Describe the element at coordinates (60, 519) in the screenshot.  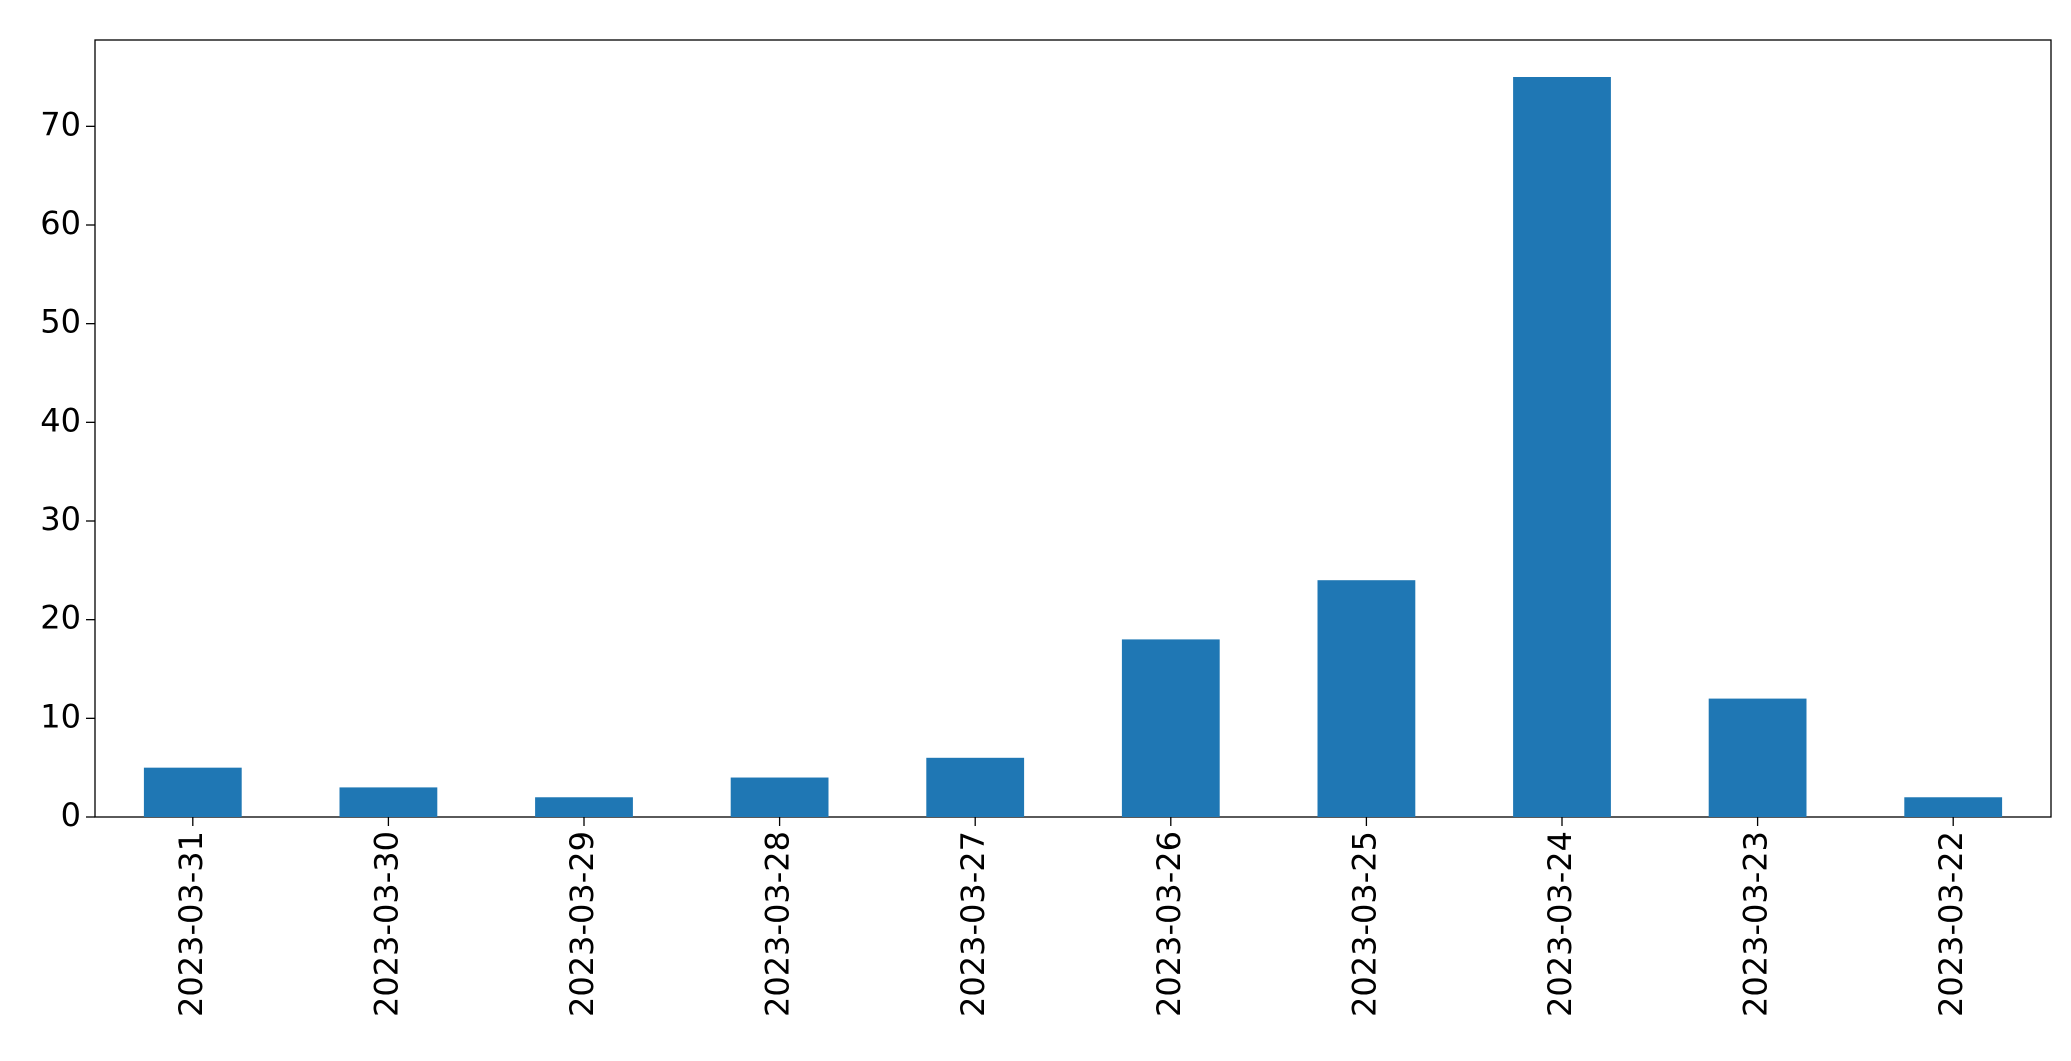
I see `y-tick-label: 30` at that location.